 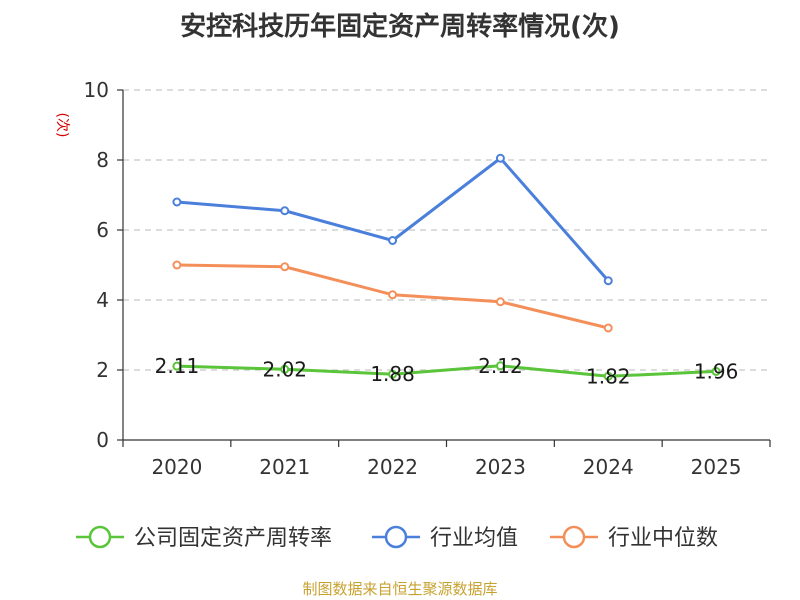 What do you see at coordinates (233, 538) in the screenshot?
I see `legend-label: 公司固定资产周转率` at bounding box center [233, 538].